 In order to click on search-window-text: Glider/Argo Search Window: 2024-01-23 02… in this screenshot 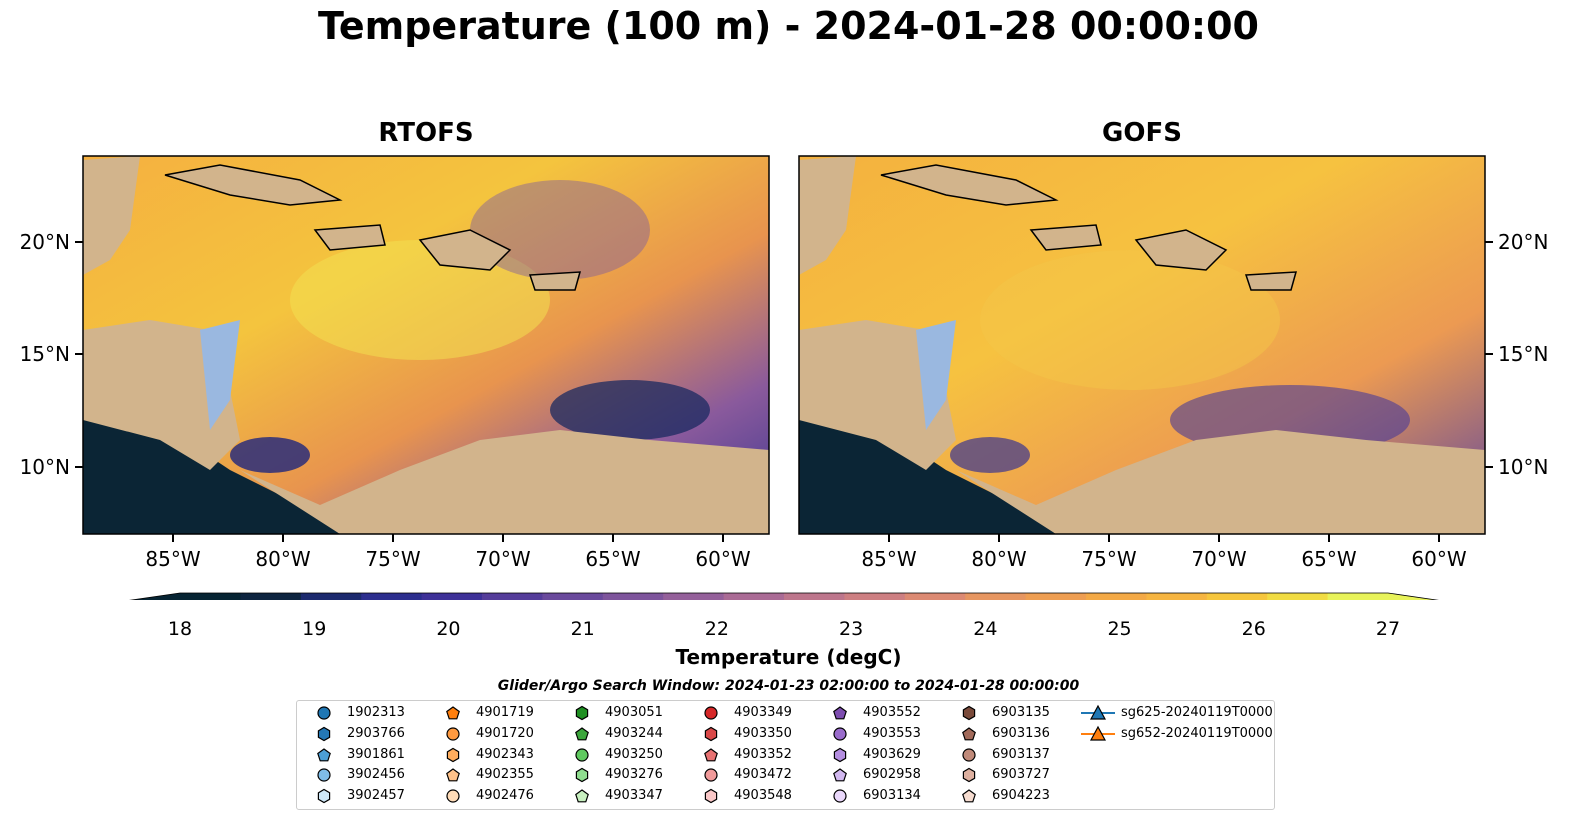, I will do `click(788, 686)`.